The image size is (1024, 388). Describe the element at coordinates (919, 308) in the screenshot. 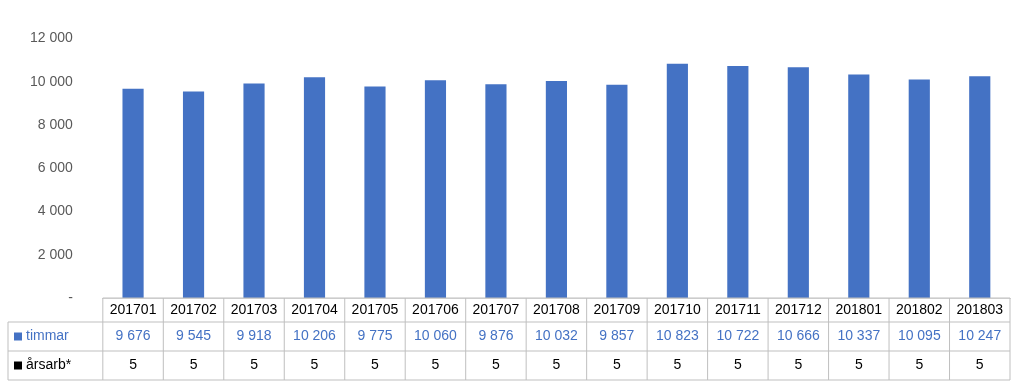

I see `x-tick-label: 201802` at that location.